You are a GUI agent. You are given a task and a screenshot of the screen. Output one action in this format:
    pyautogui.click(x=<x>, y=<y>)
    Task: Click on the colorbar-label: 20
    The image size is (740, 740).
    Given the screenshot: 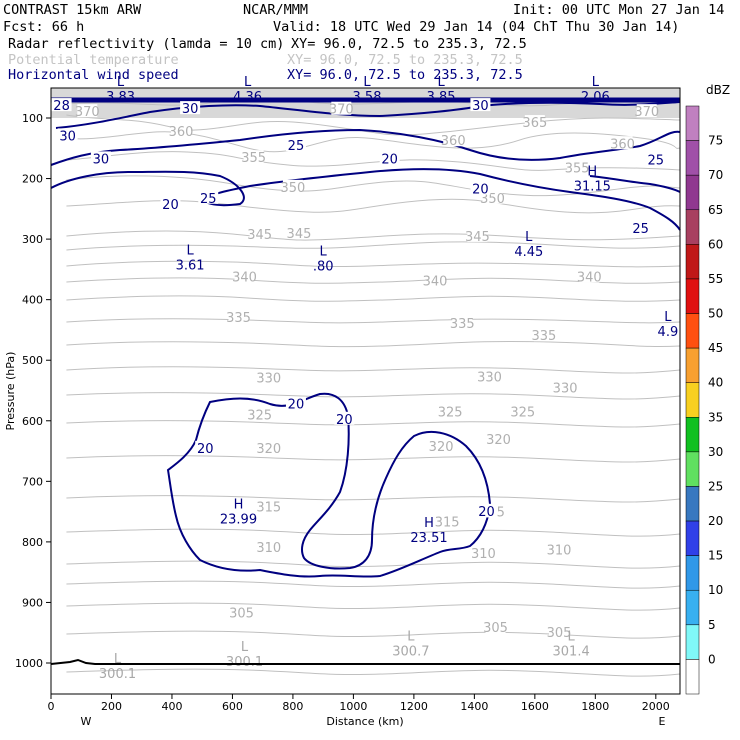 What is the action you would take?
    pyautogui.click(x=715, y=521)
    